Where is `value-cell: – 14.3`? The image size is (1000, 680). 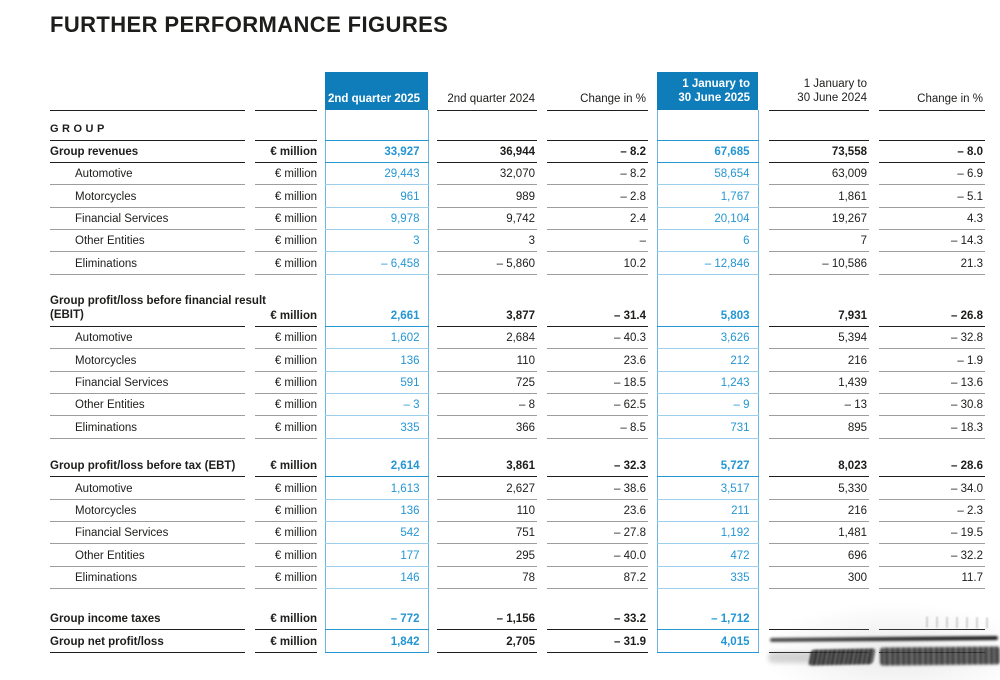 value-cell: – 14.3 is located at coordinates (932, 241).